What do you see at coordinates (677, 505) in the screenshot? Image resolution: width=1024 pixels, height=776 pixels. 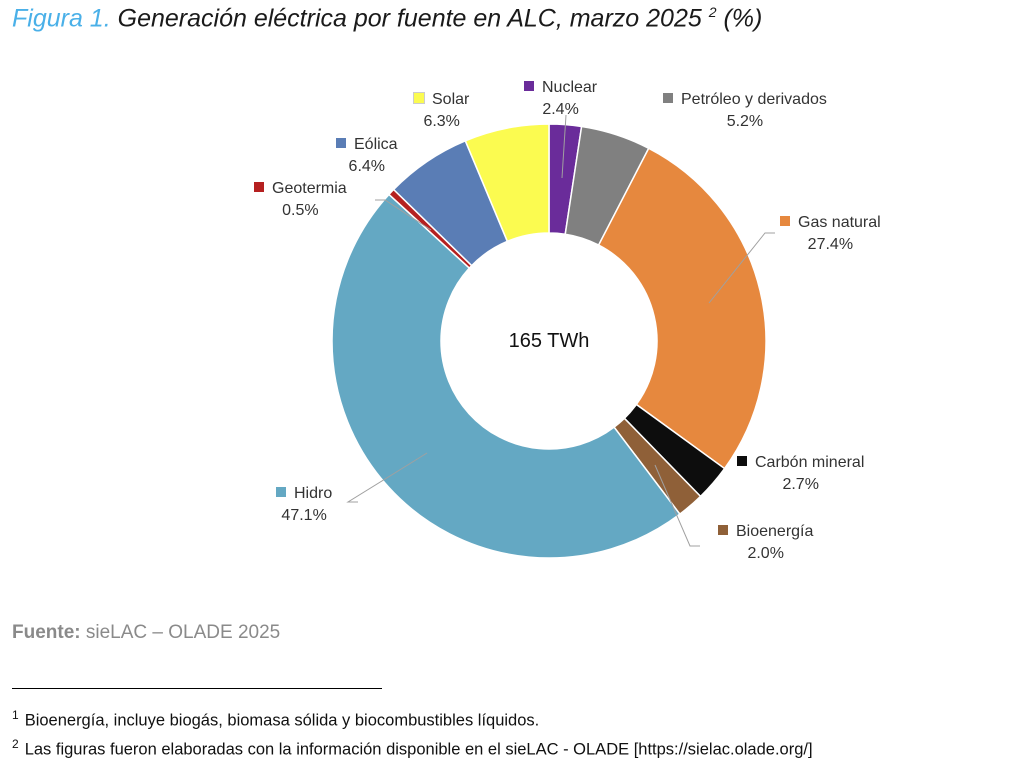 I see `leader-line-bioenergia` at bounding box center [677, 505].